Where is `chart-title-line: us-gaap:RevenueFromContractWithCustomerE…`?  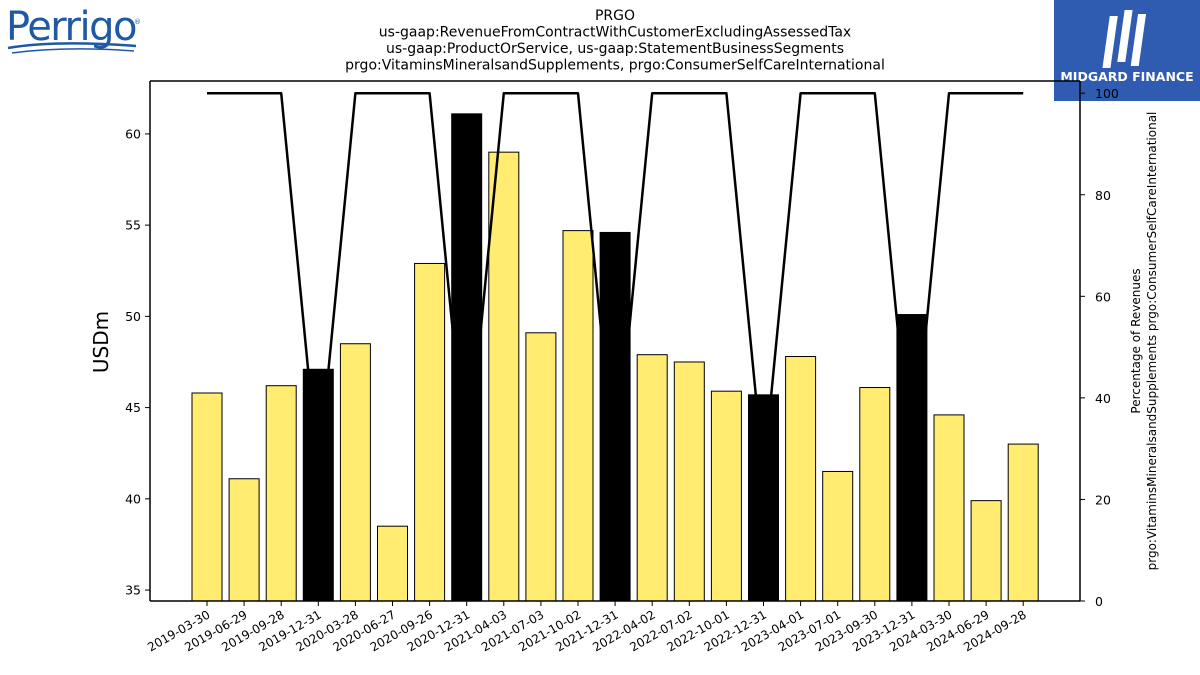 chart-title-line: us-gaap:RevenueFromContractWithCustomerE… is located at coordinates (615, 33).